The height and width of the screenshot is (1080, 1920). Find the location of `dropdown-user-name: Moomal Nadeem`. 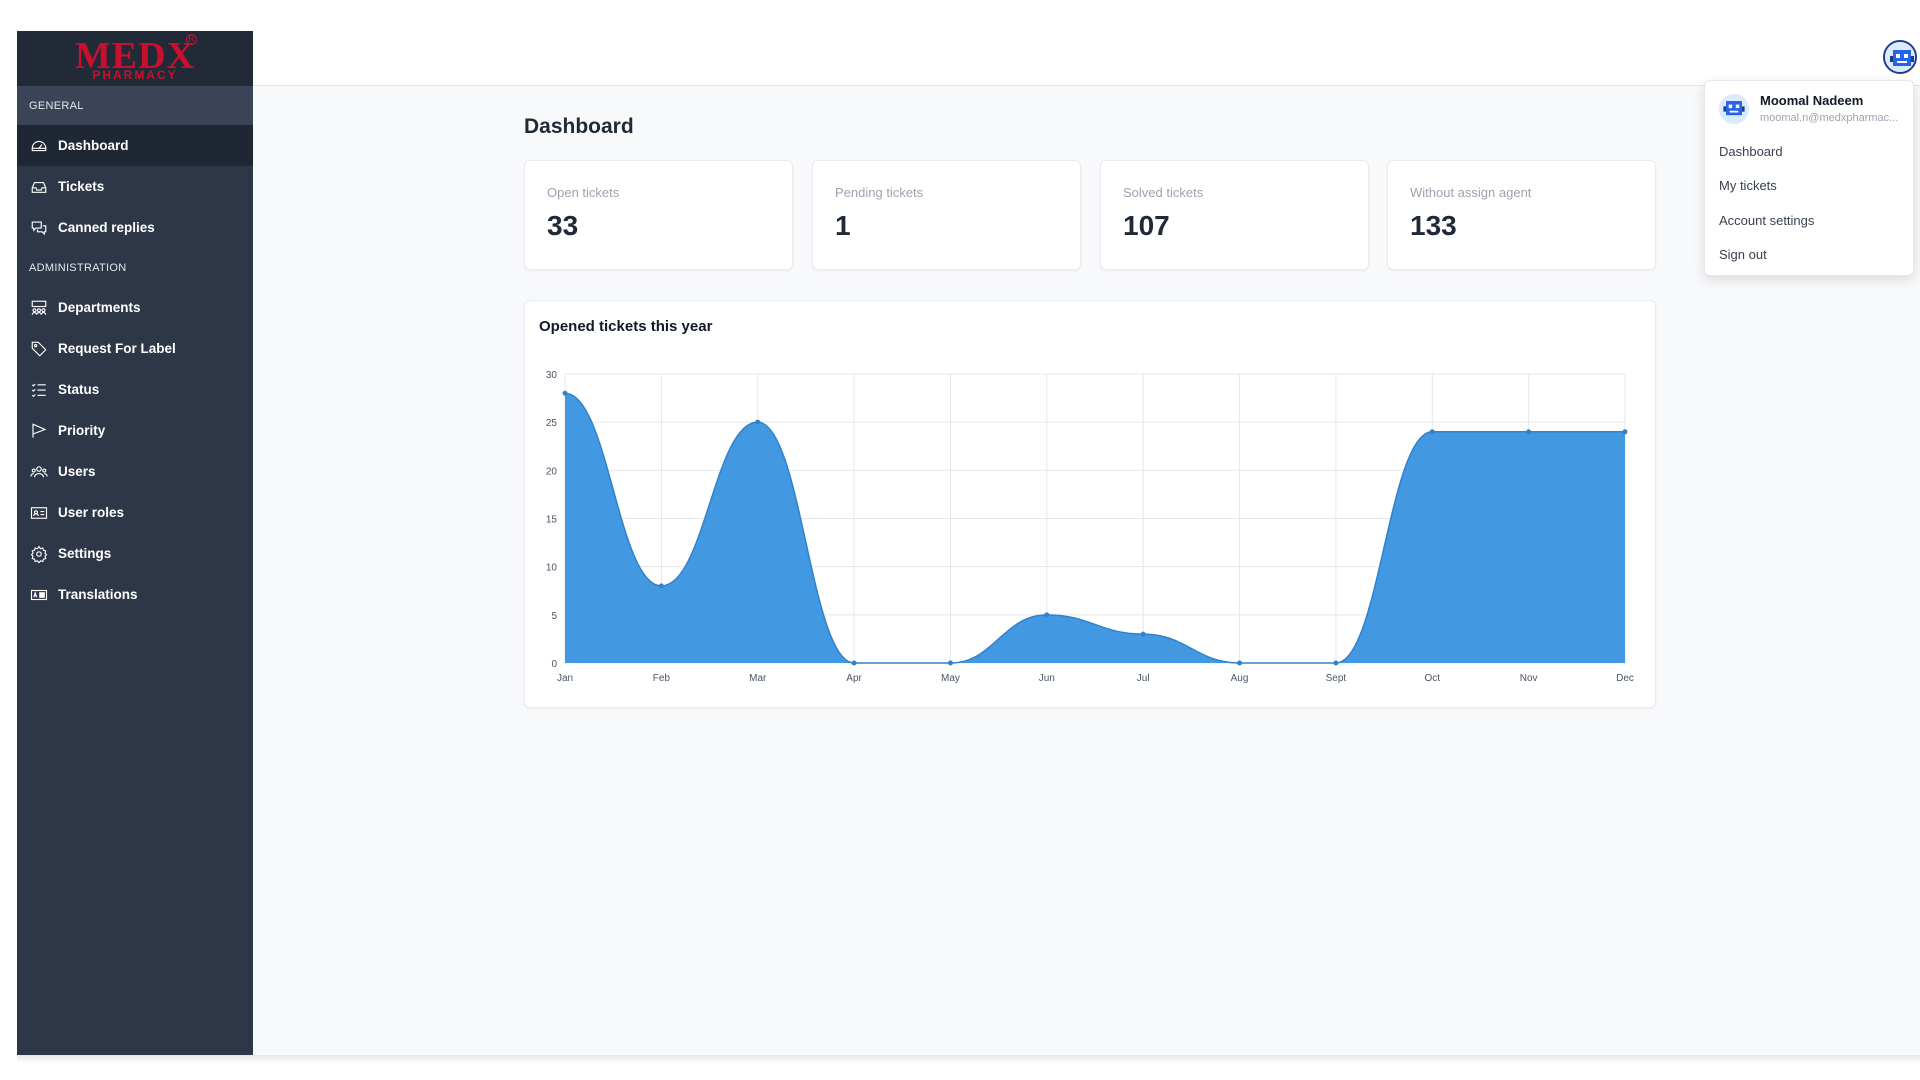

dropdown-user-name: Moomal Nadeem is located at coordinates (1812, 100).